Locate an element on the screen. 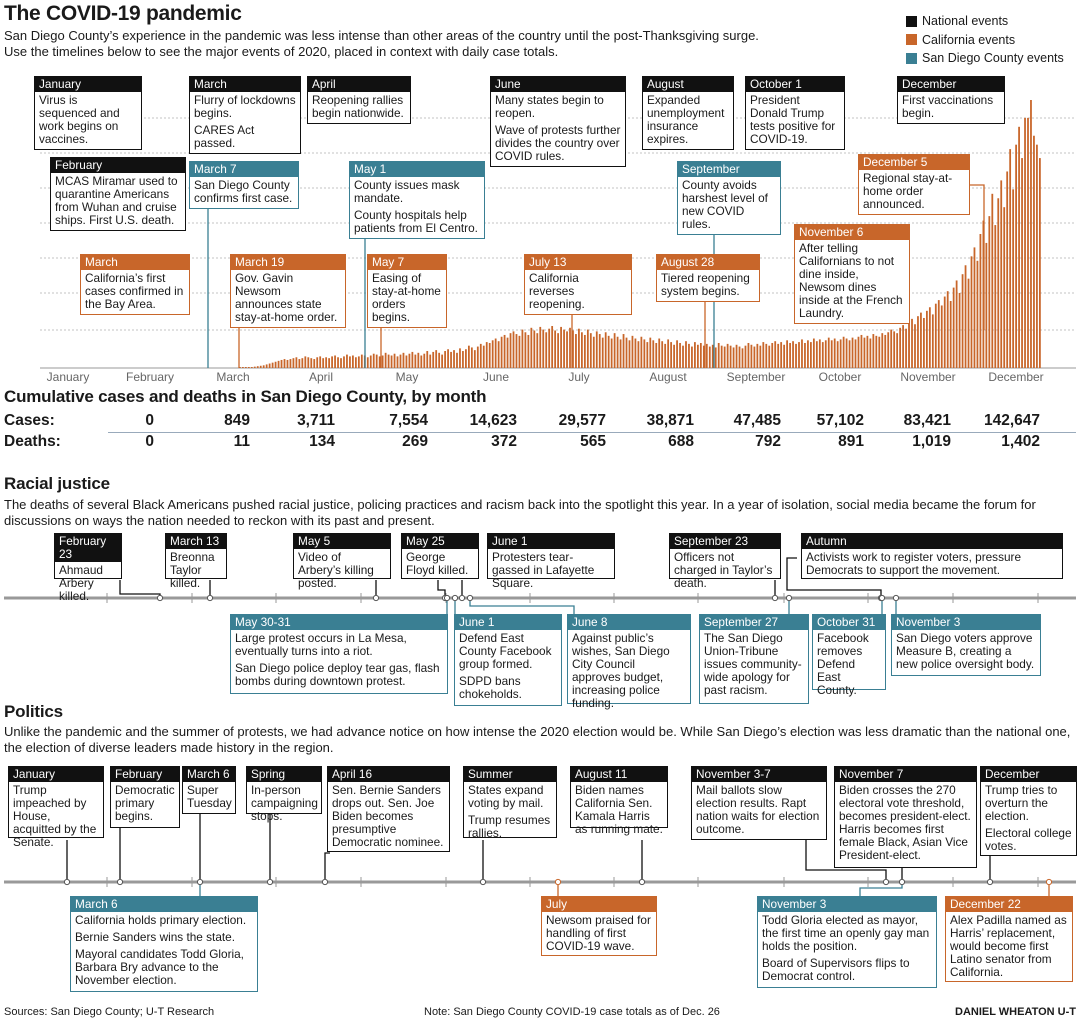 The width and height of the screenshot is (1080, 1022). event-text: Trump tries to overturn the election. is located at coordinates (1021, 803).